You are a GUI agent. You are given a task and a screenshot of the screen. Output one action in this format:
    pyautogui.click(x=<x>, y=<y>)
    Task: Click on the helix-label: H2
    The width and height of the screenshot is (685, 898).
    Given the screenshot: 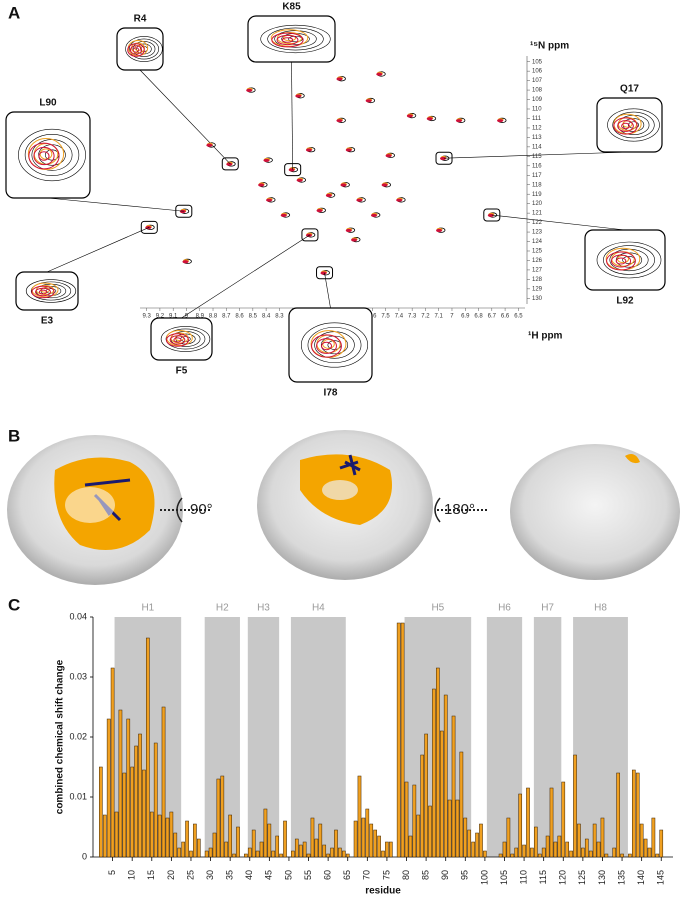 What is the action you would take?
    pyautogui.click(x=222, y=608)
    